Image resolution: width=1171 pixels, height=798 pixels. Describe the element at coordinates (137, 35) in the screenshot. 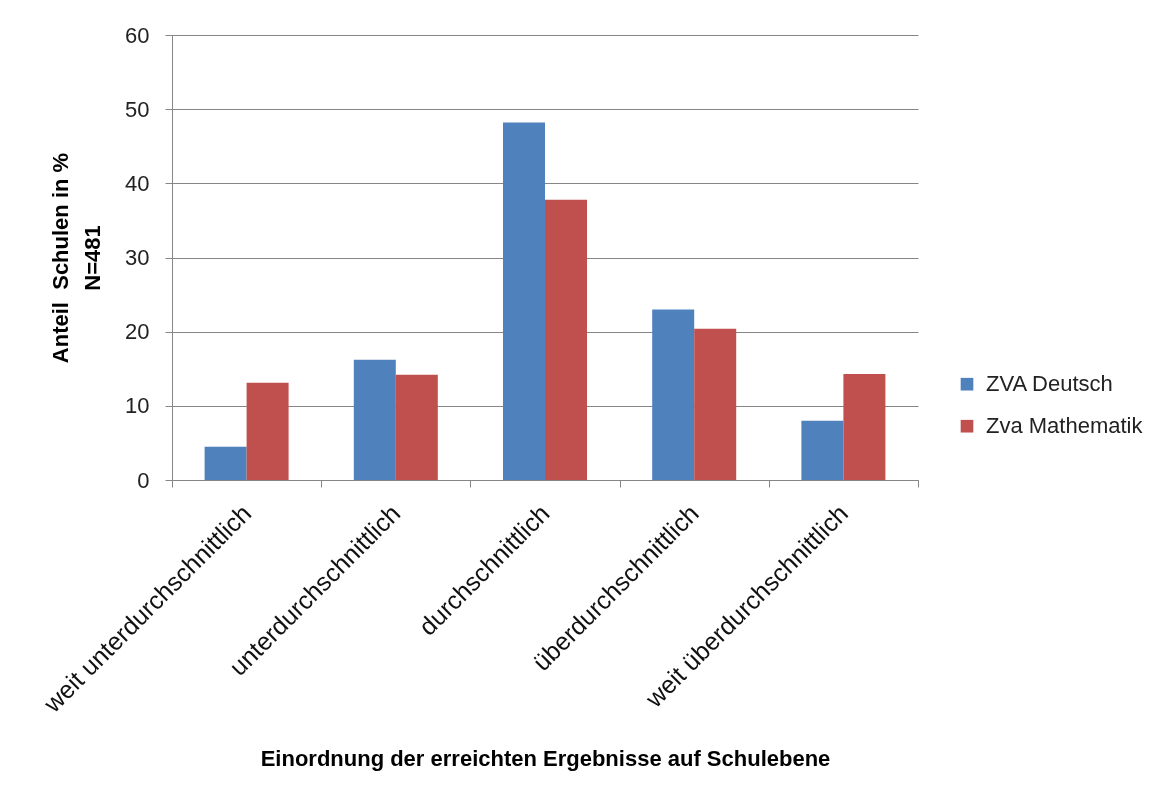

I see `y-tick-label: 60` at that location.